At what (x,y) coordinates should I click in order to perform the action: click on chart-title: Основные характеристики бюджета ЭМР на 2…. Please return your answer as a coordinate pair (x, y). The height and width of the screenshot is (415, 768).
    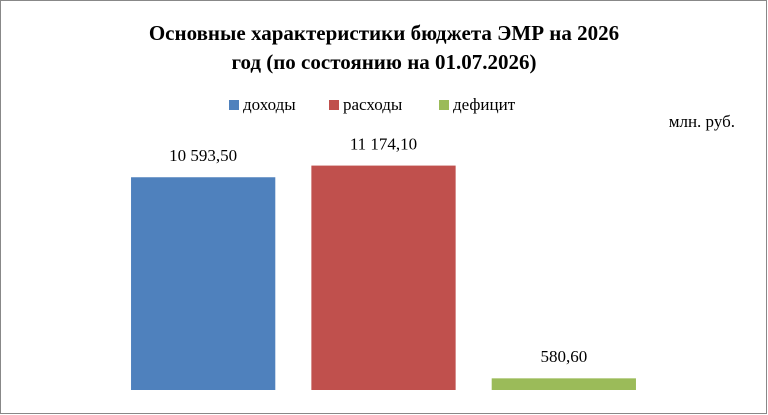
    Looking at the image, I should click on (384, 33).